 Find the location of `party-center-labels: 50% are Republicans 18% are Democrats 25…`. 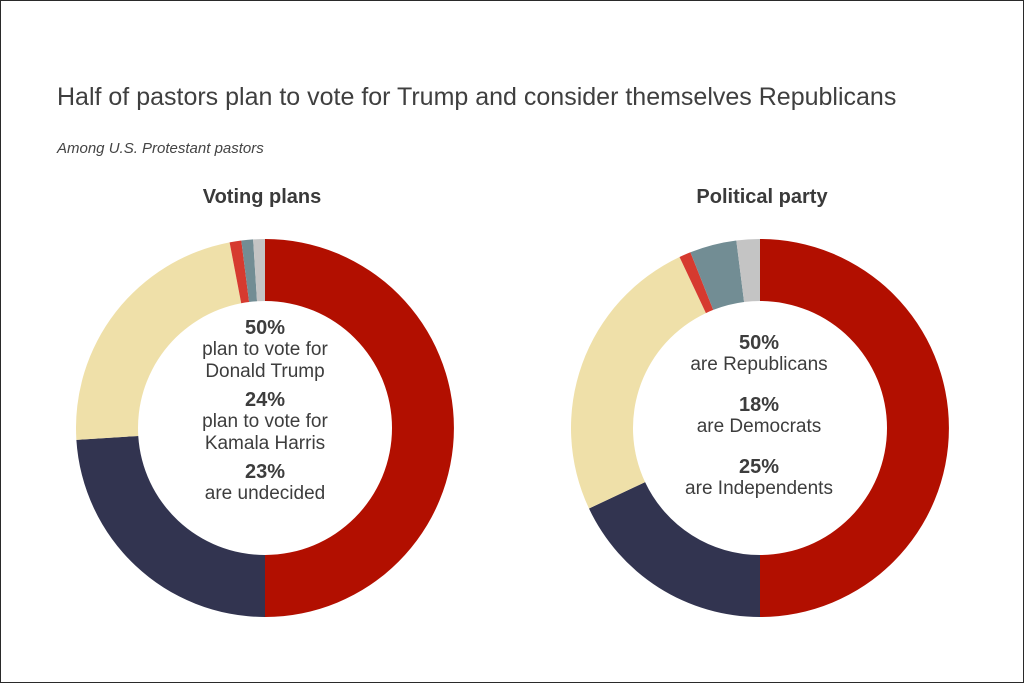

party-center-labels: 50% are Republicans 18% are Democrats 25… is located at coordinates (759, 425).